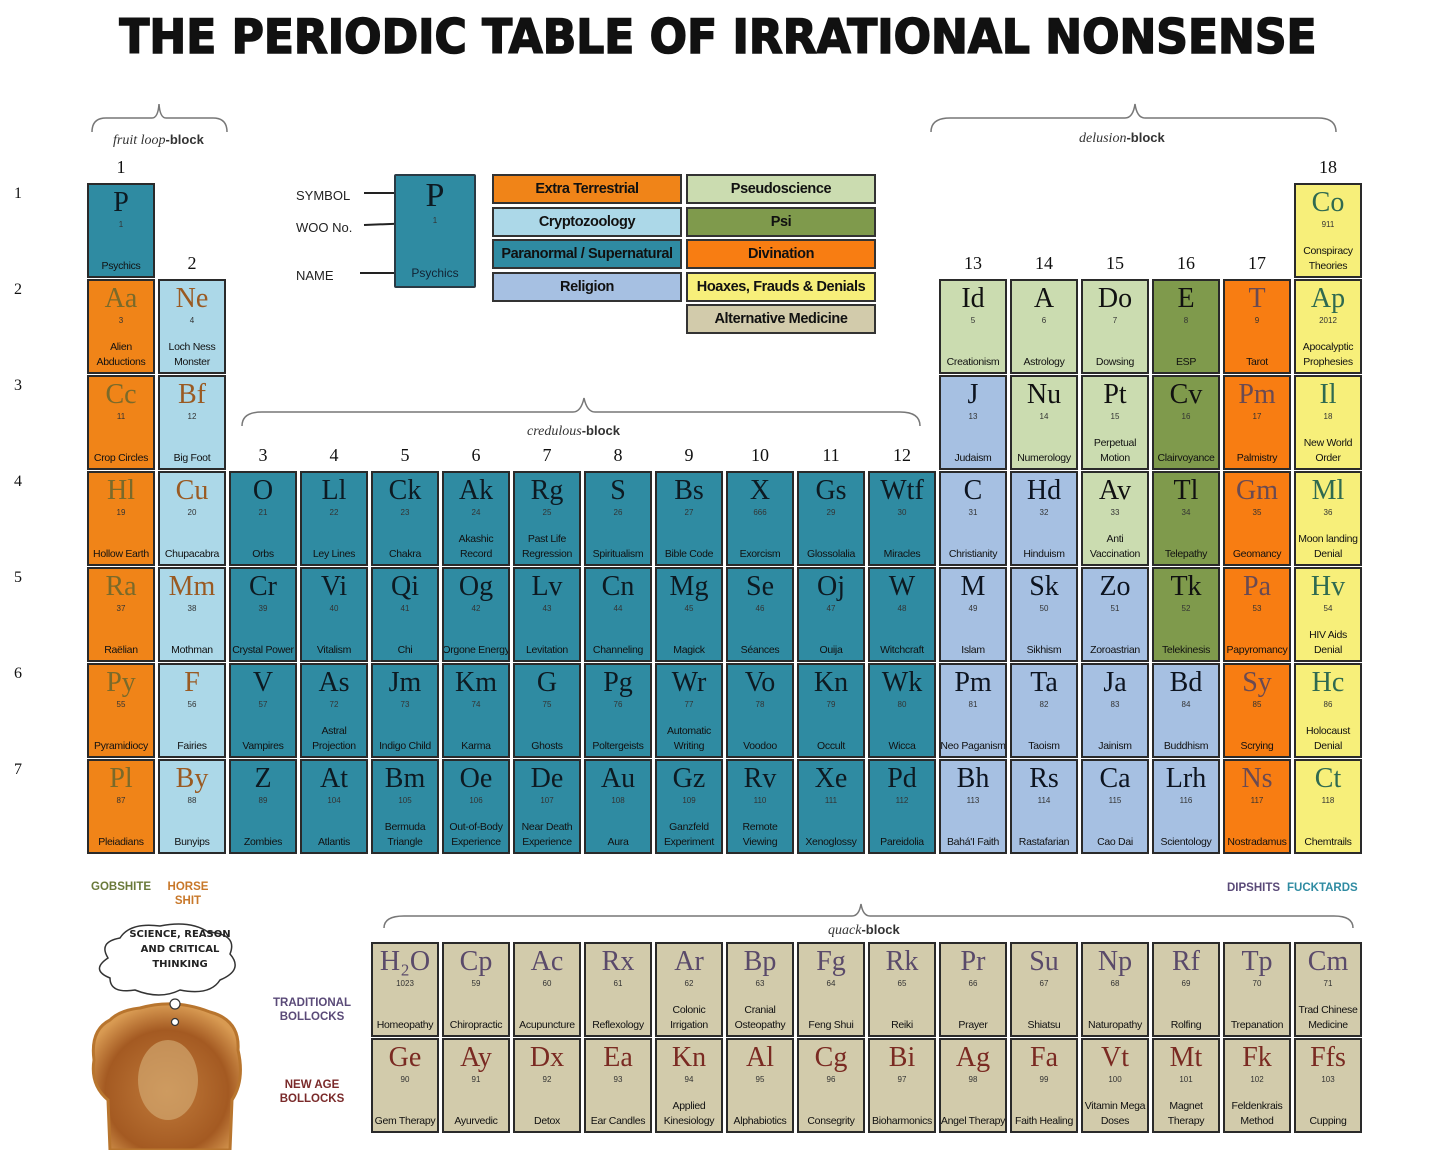 The width and height of the screenshot is (1436, 1150). I want to click on element-symbol: As, so click(334, 682).